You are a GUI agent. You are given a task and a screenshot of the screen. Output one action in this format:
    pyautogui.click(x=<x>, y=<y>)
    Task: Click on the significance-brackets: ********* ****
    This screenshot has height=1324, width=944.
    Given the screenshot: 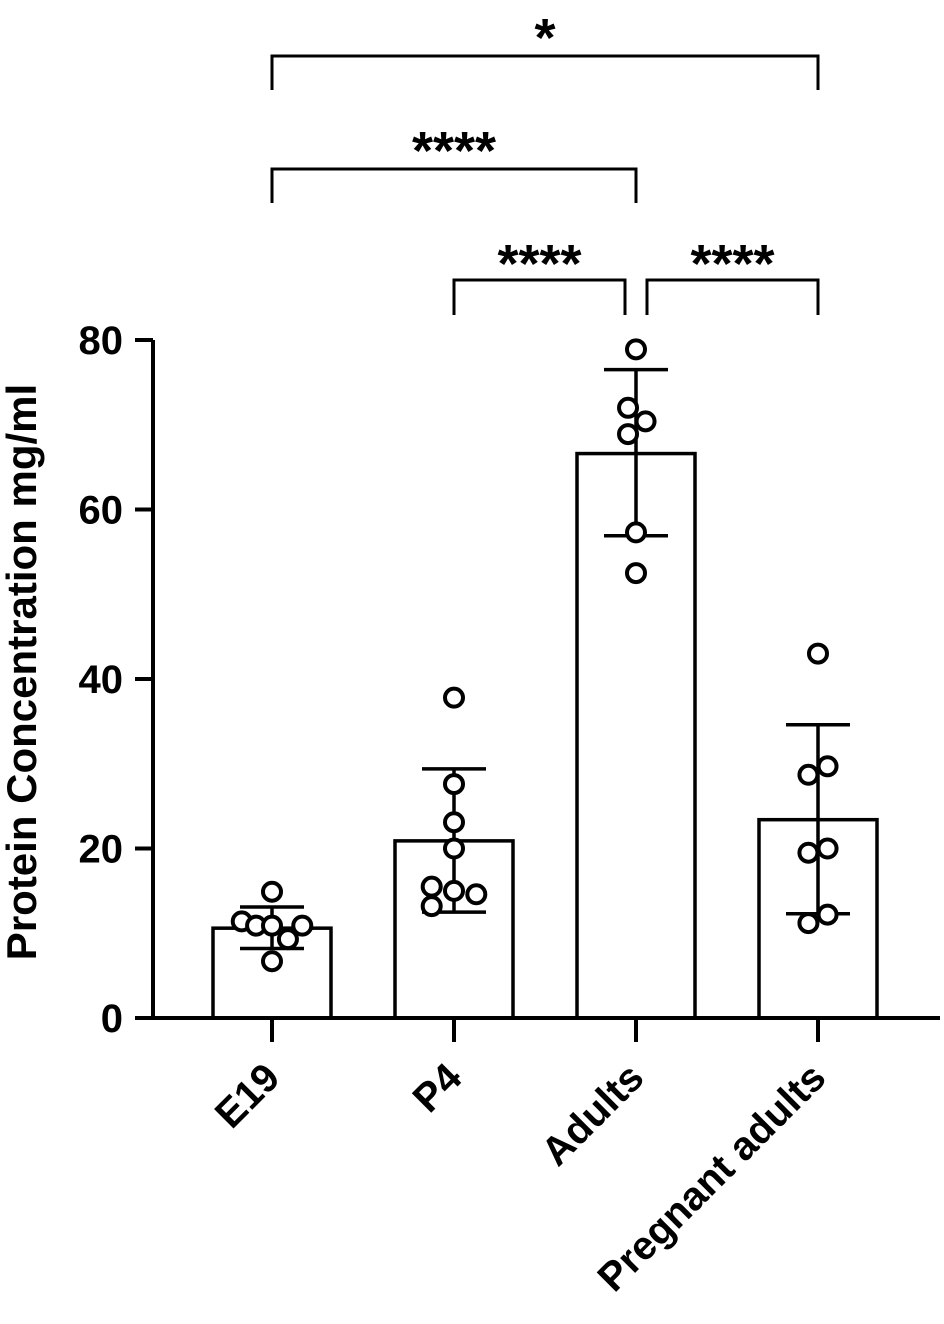 What is the action you would take?
    pyautogui.click(x=545, y=161)
    